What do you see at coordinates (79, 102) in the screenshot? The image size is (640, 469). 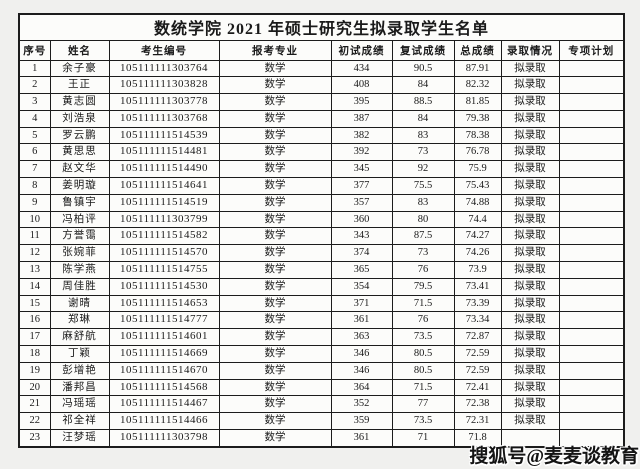 I see `table-cell: 黄志圆` at bounding box center [79, 102].